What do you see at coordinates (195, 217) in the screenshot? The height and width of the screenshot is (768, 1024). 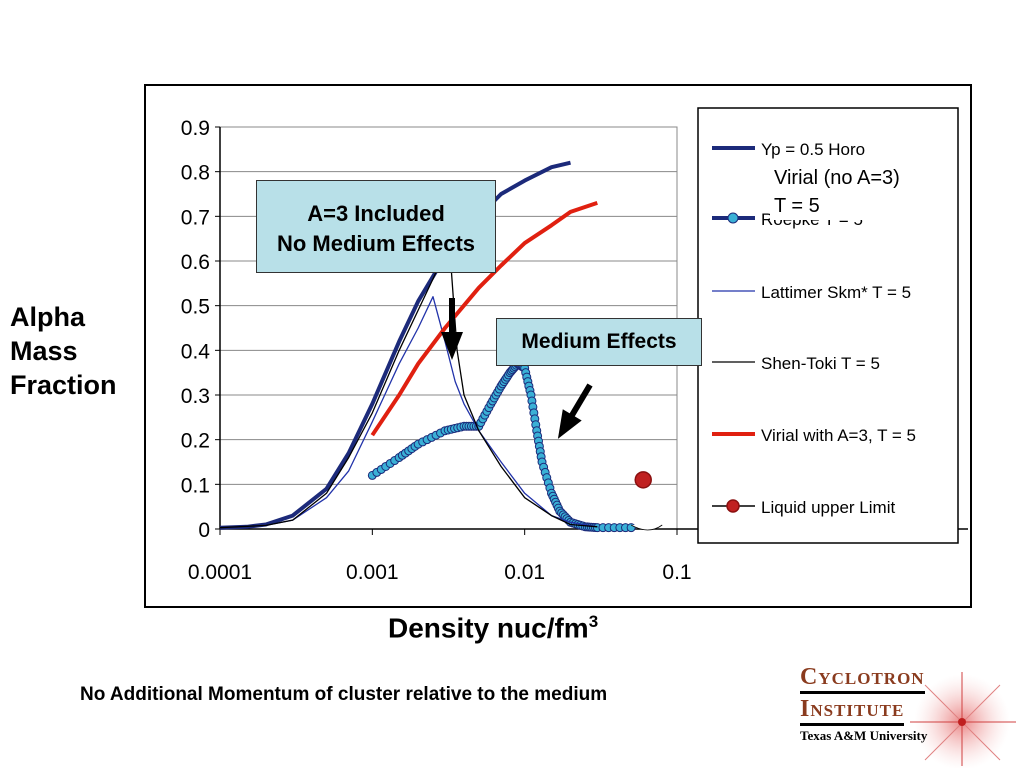 I see `y-tick-label: 0.7` at bounding box center [195, 217].